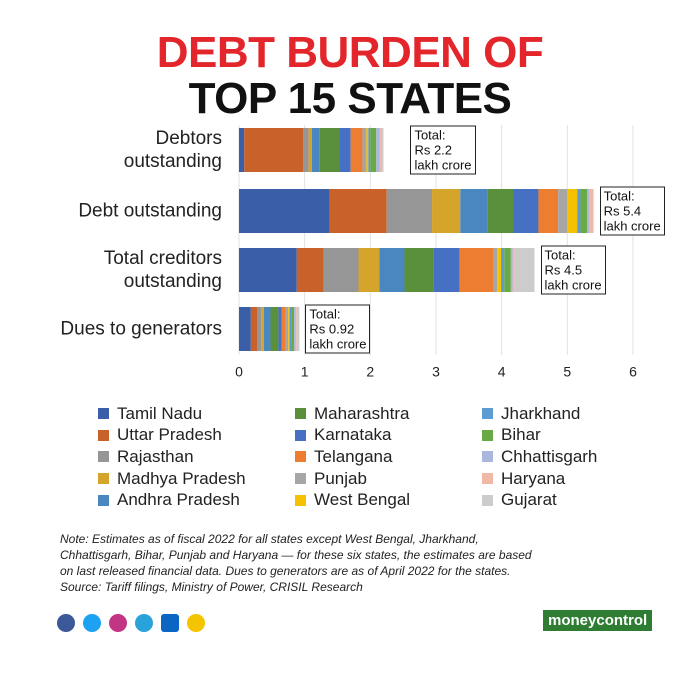  What do you see at coordinates (340, 478) in the screenshot?
I see `legend-label: Punjab` at bounding box center [340, 478].